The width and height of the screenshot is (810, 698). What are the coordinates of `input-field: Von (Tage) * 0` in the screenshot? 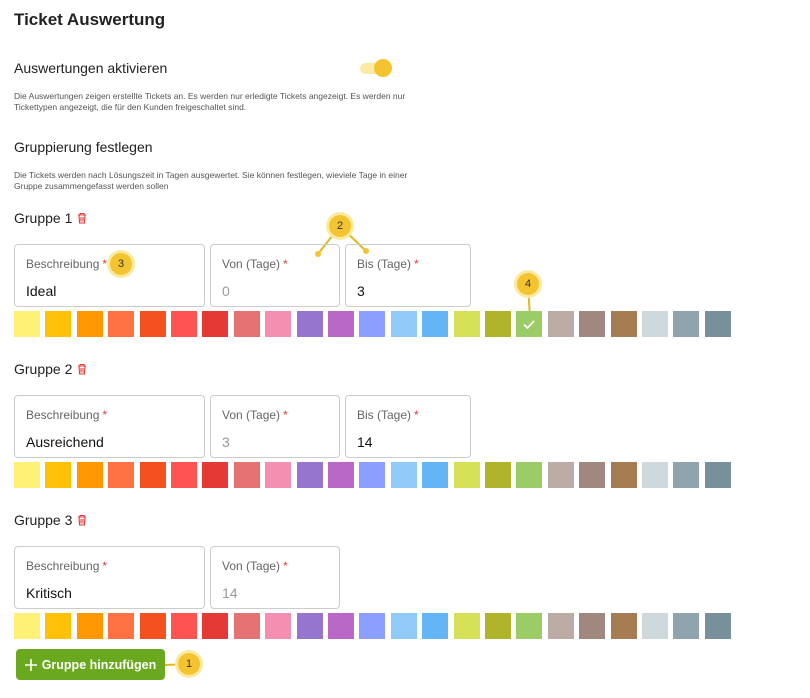 It's located at (275, 275).